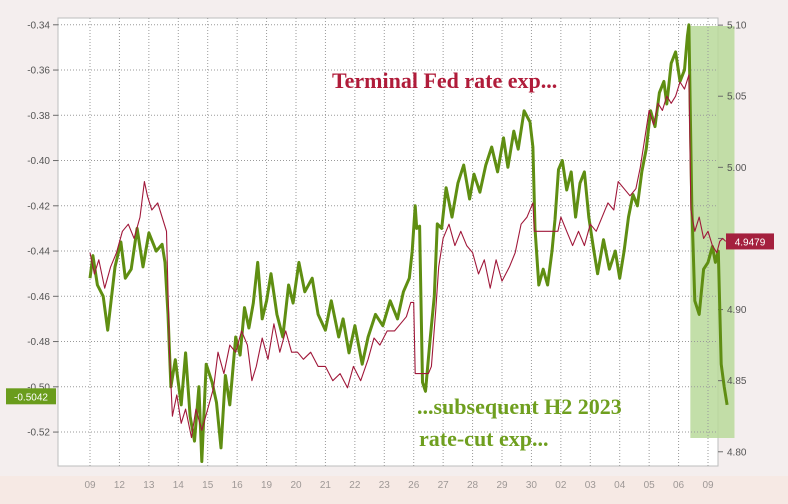 This screenshot has width=788, height=504. I want to click on x-tick-label: 05, so click(650, 485).